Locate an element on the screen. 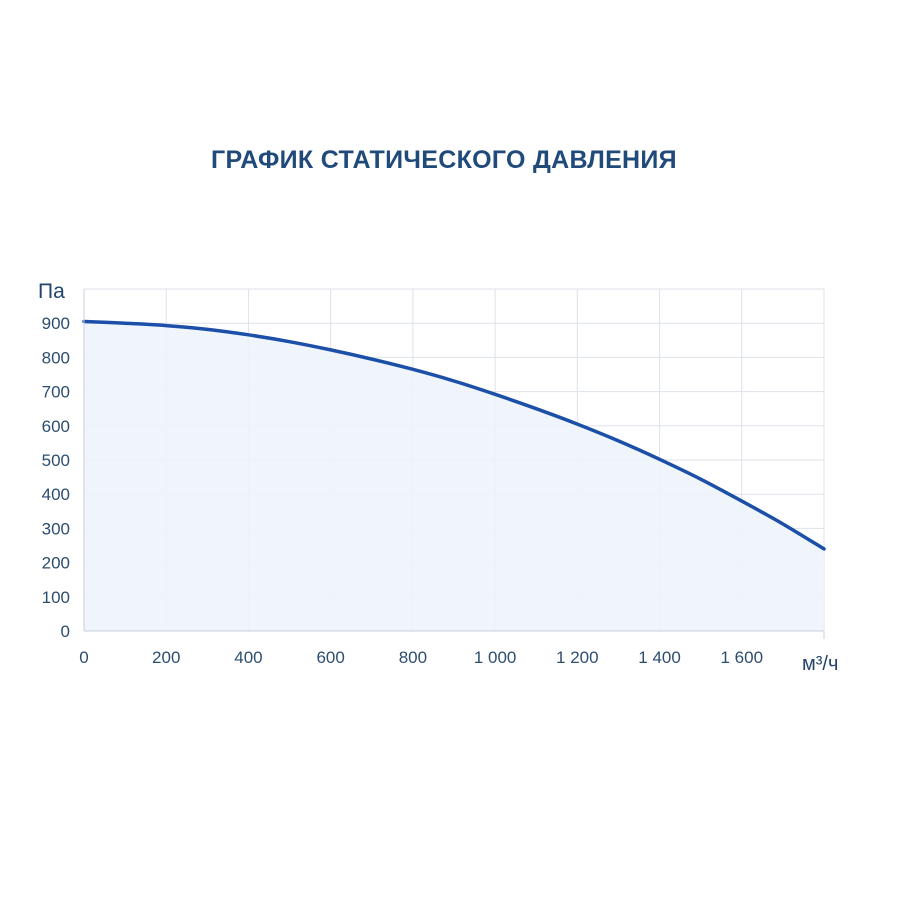 The height and width of the screenshot is (900, 900). x-tick-label: 1 200 is located at coordinates (577, 657).